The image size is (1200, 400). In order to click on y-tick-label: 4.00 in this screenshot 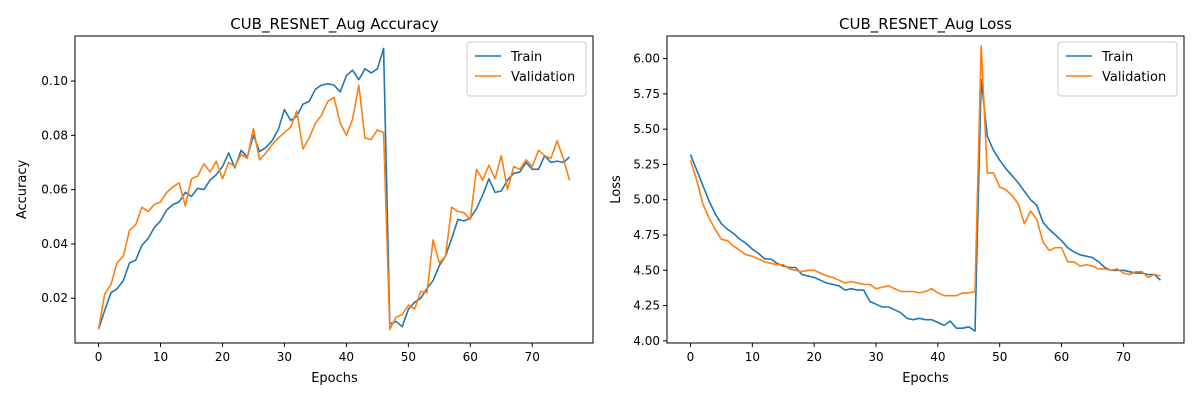, I will do `click(646, 341)`.